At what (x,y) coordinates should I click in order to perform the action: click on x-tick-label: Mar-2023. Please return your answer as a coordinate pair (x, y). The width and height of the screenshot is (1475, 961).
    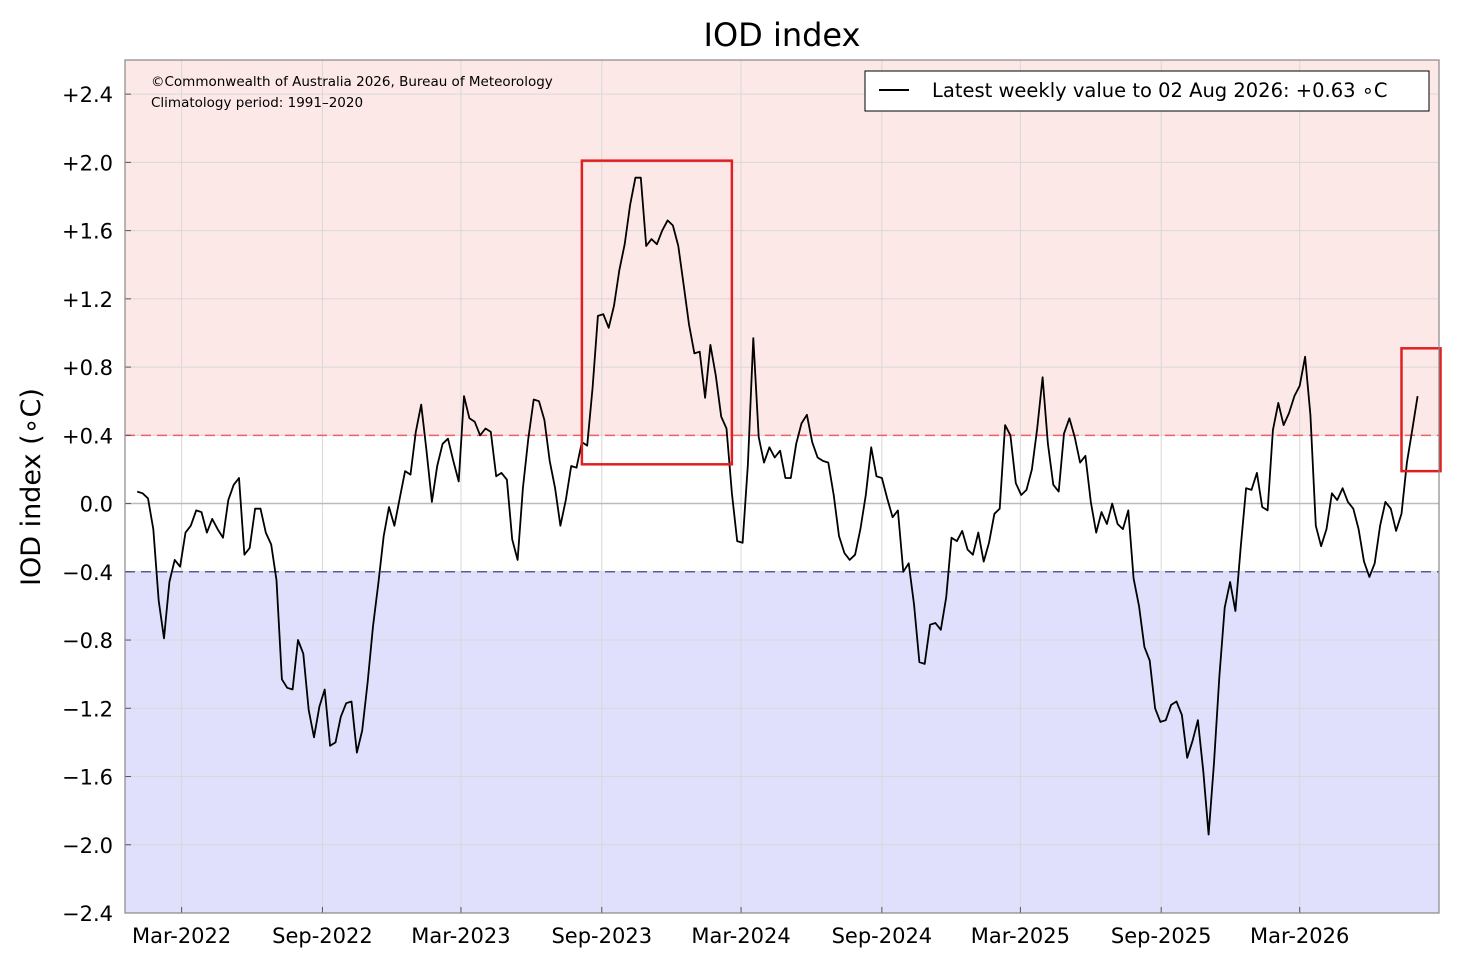
    Looking at the image, I should click on (460, 936).